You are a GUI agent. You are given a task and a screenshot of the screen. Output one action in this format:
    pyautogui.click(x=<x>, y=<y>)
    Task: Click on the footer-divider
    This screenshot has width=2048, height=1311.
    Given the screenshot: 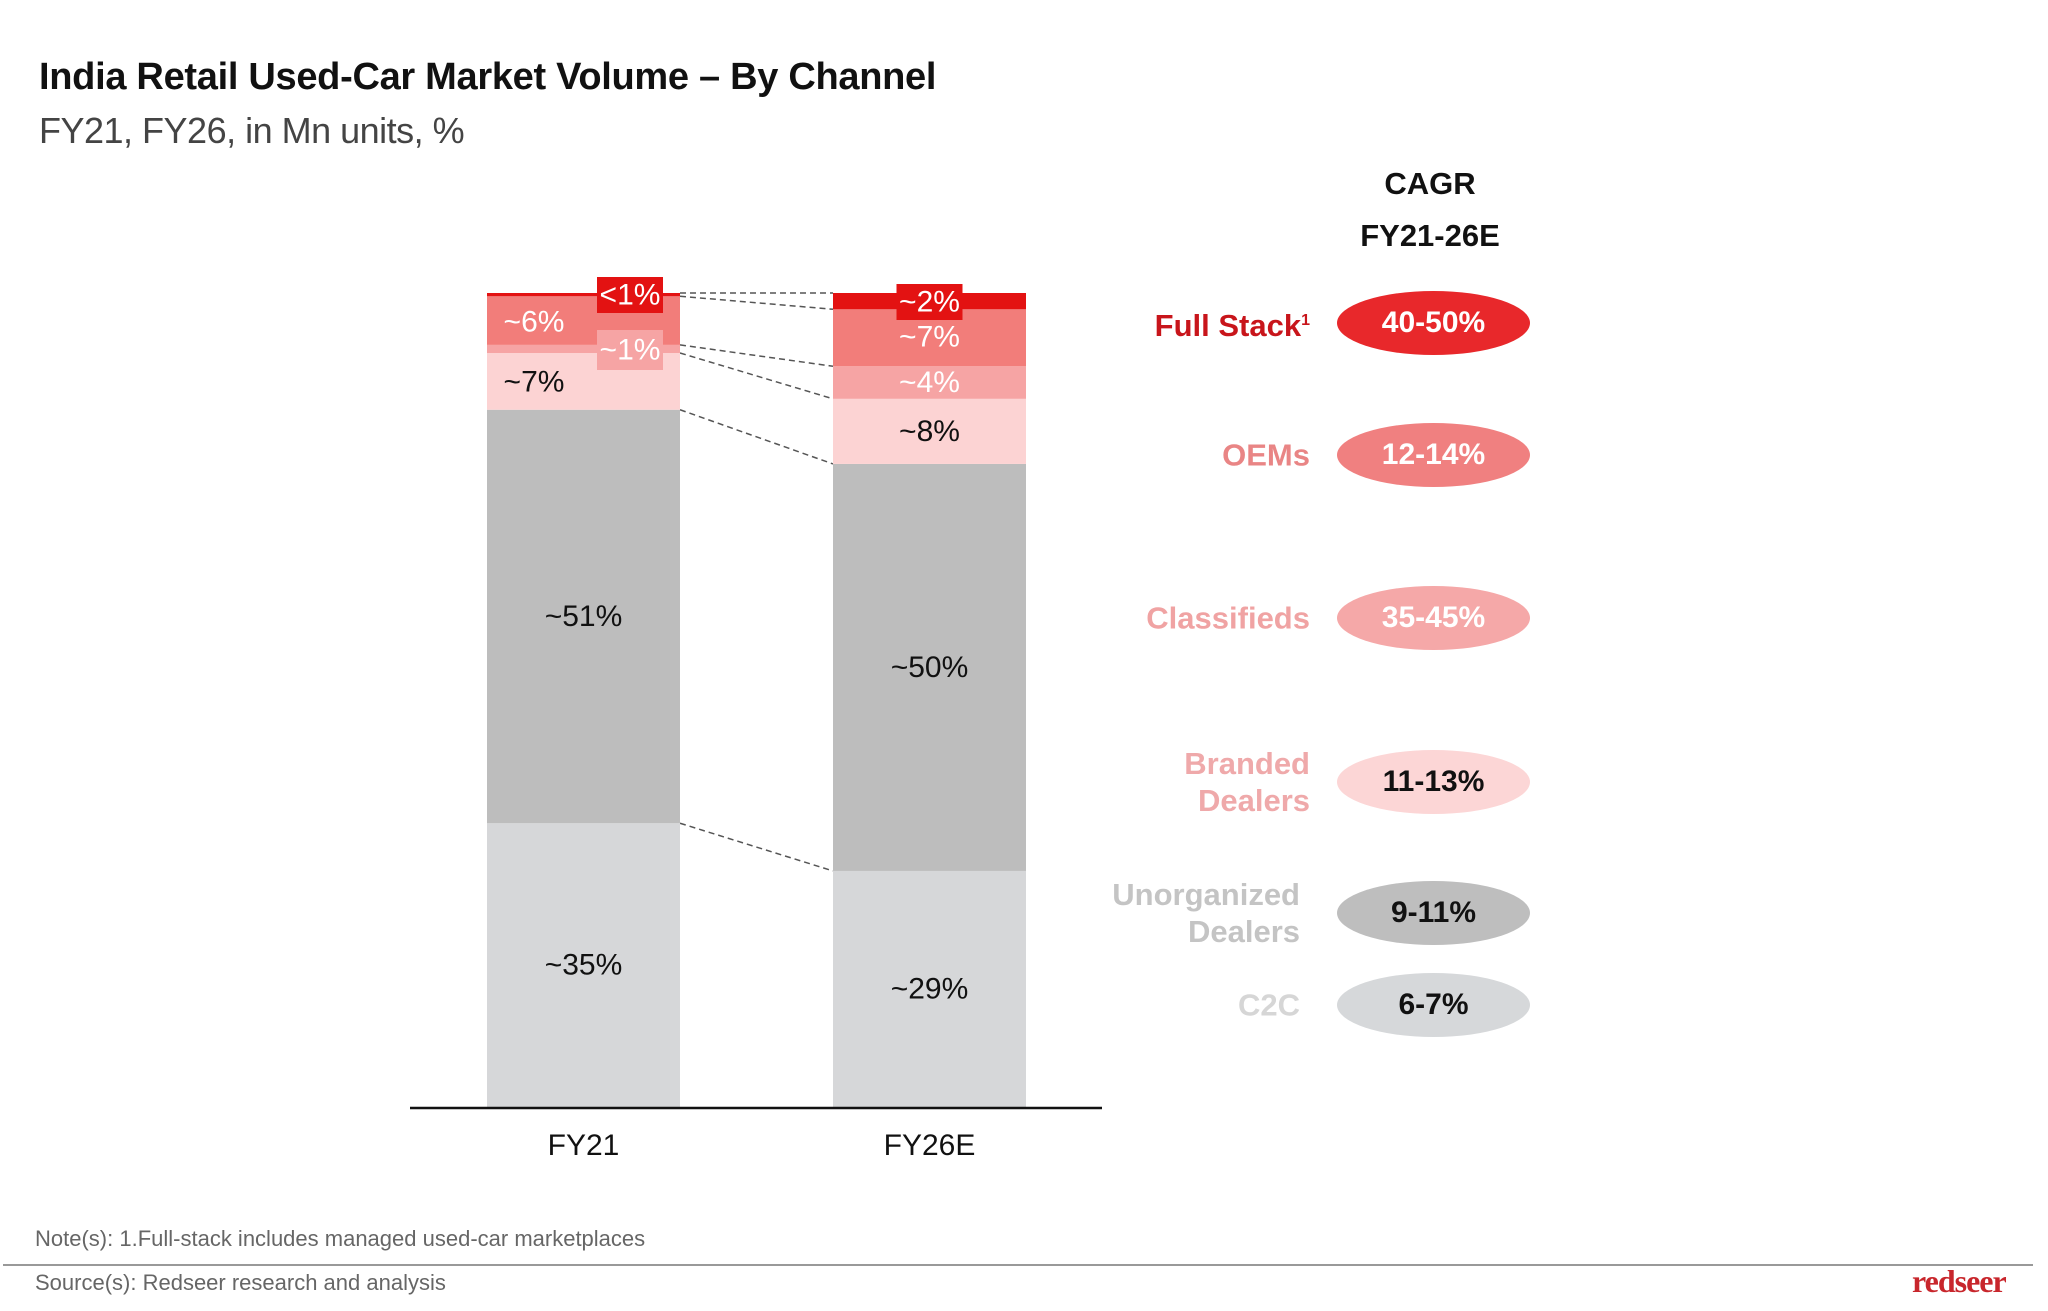 What is the action you would take?
    pyautogui.click(x=1018, y=1265)
    